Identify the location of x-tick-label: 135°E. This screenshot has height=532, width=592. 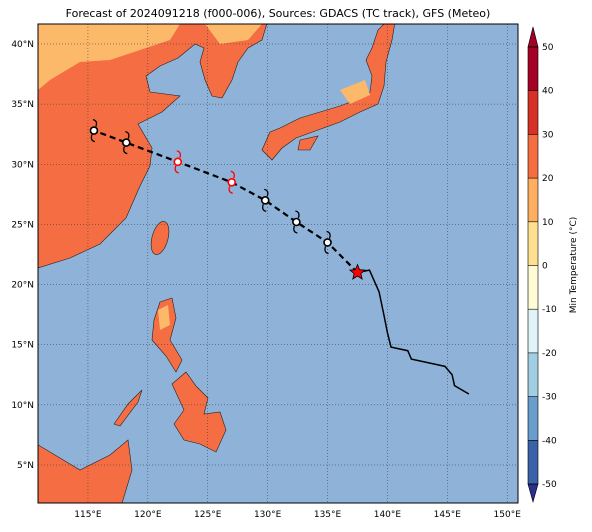
(328, 515).